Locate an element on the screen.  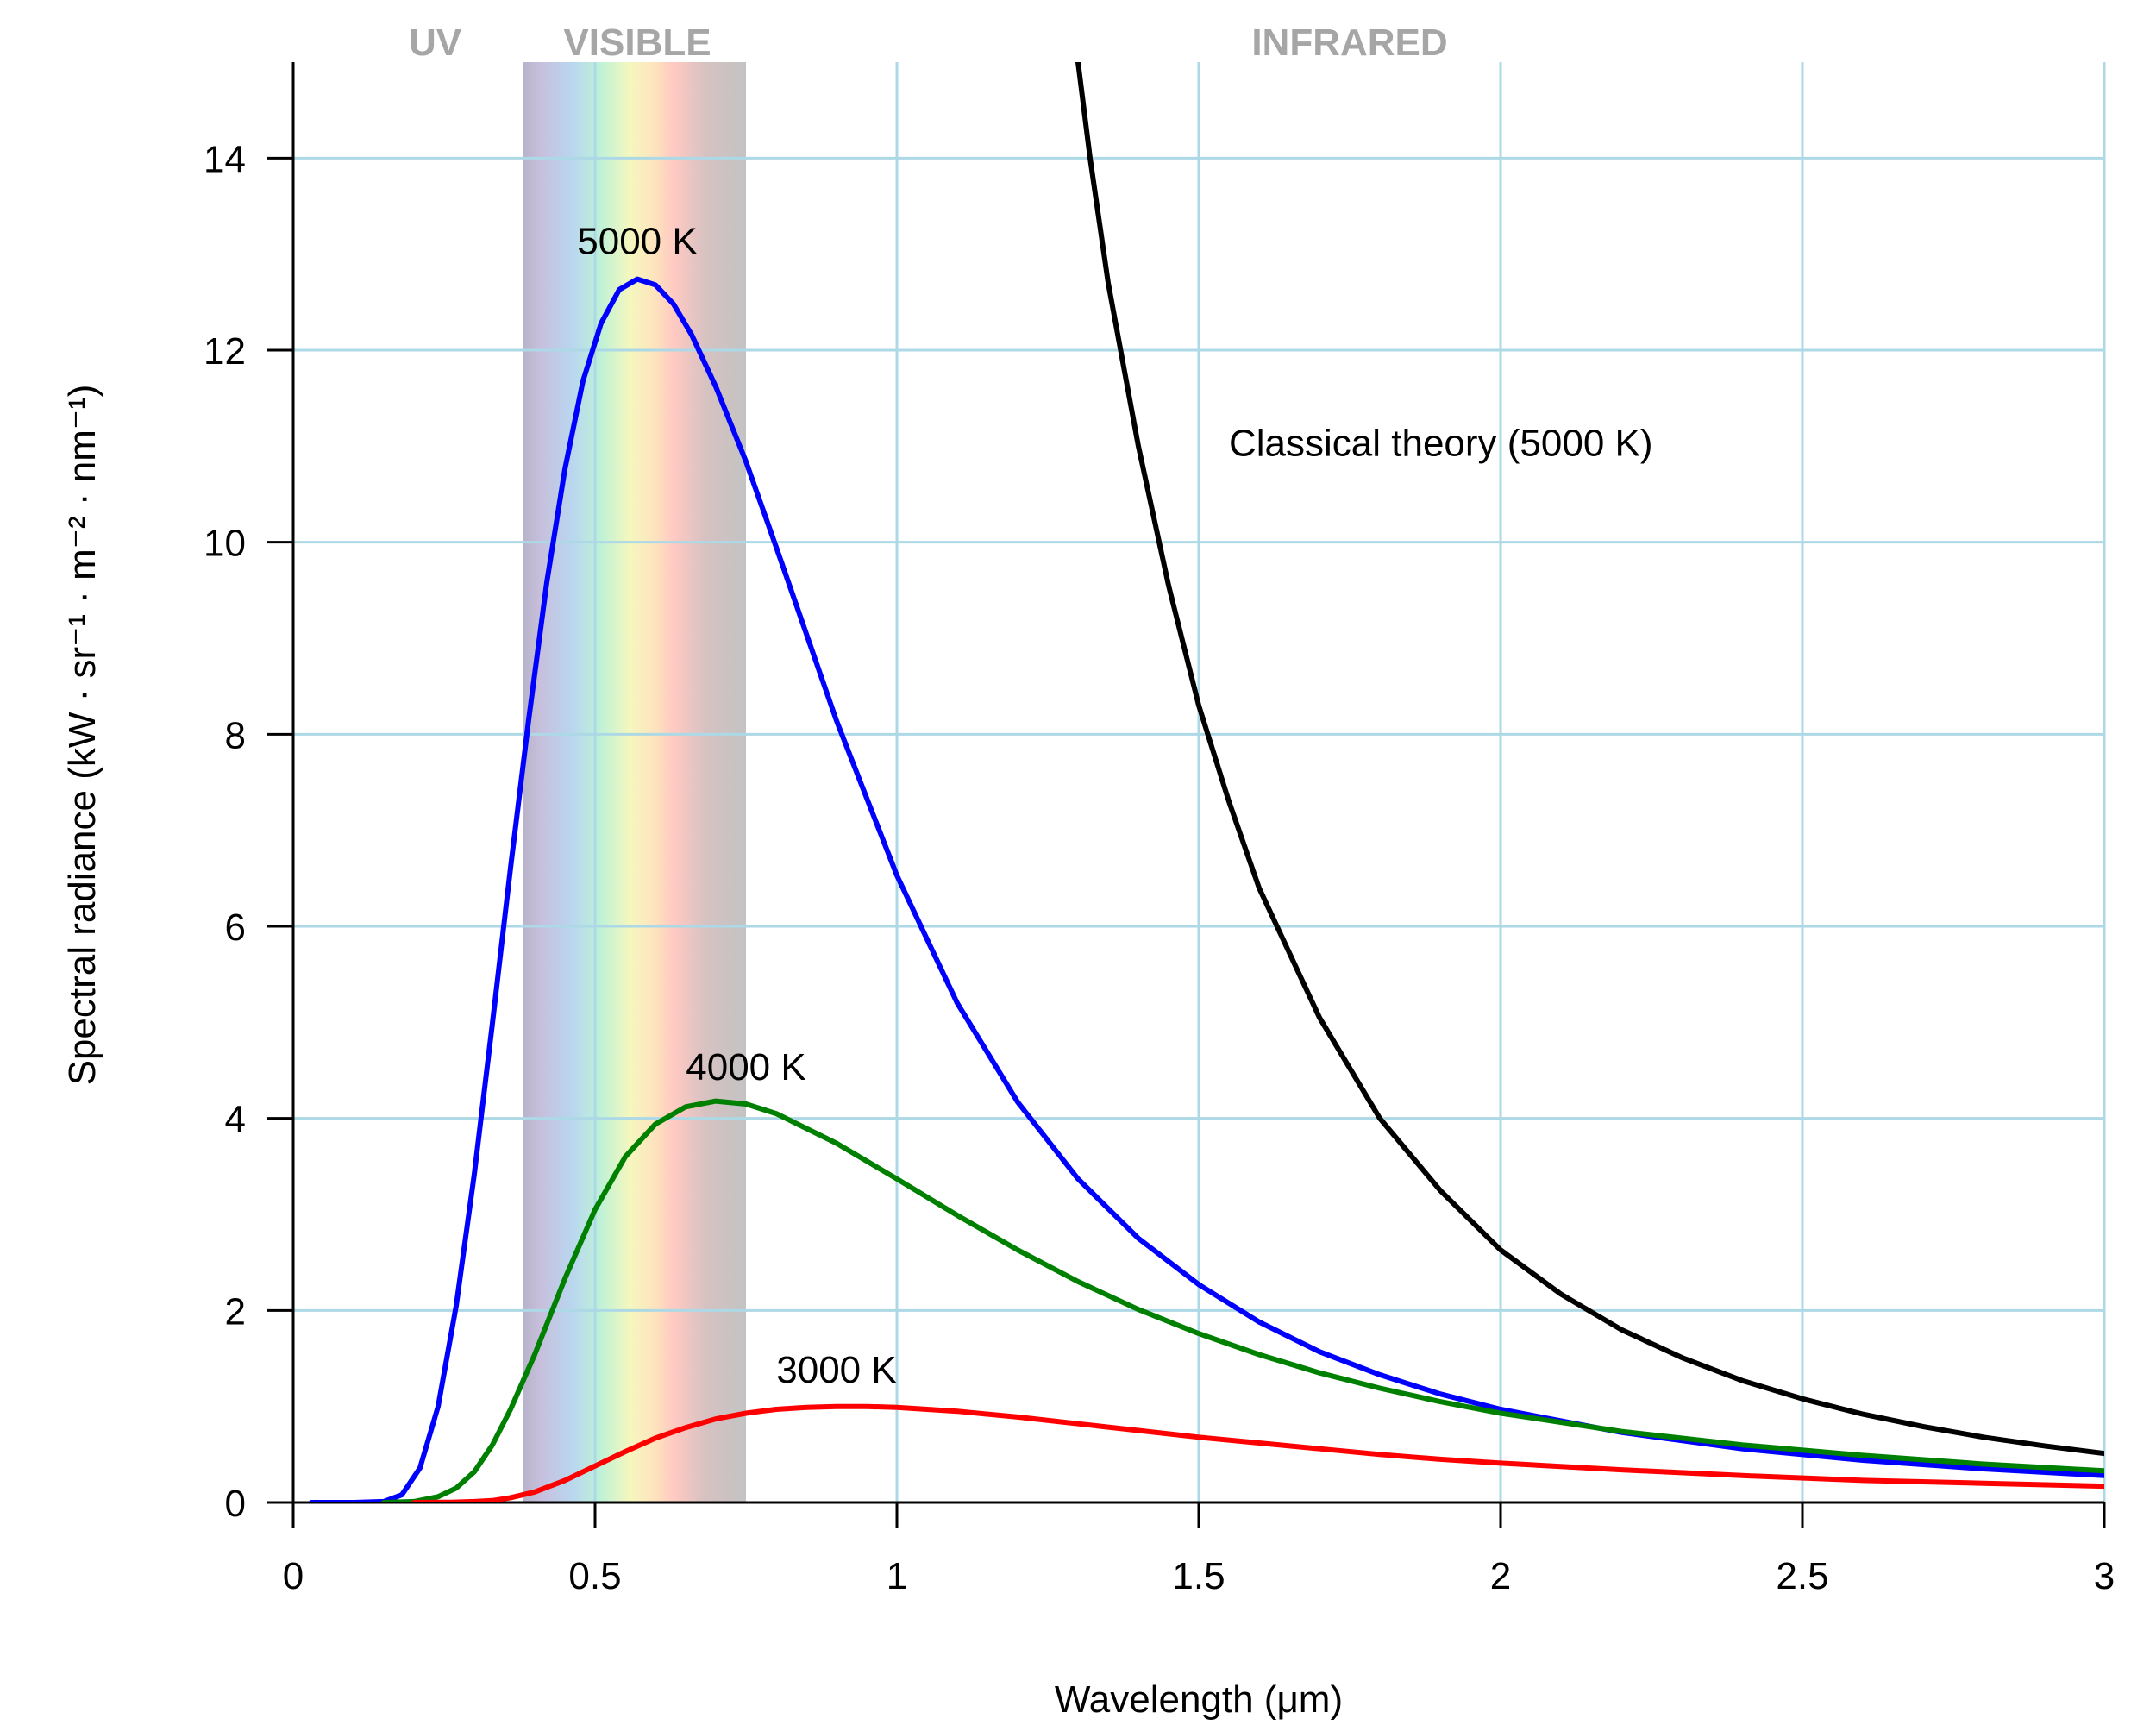
x-axis-ticks: 0 0.5 1 1.5 2 2.5 3 is located at coordinates (1199, 1549).